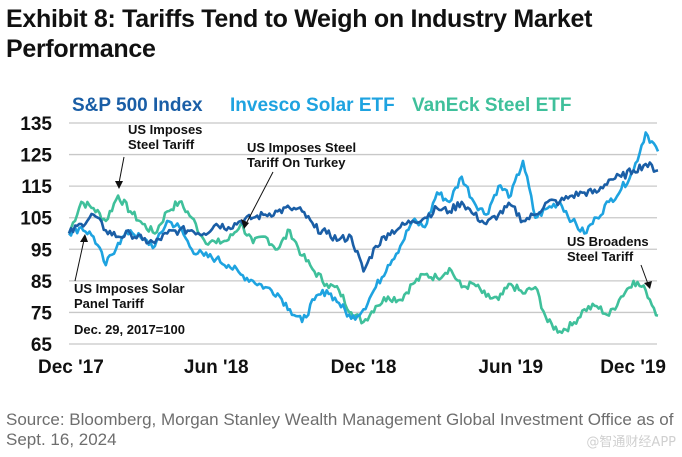 Image resolution: width=682 pixels, height=457 pixels. Describe the element at coordinates (36, 235) in the screenshot. I see `y-axis-ticks: 135 125 115 105 95 85 75 65` at that location.